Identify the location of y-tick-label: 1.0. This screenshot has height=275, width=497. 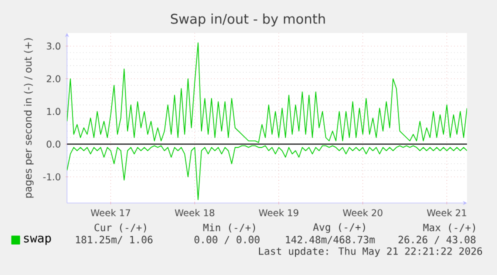
(53, 111).